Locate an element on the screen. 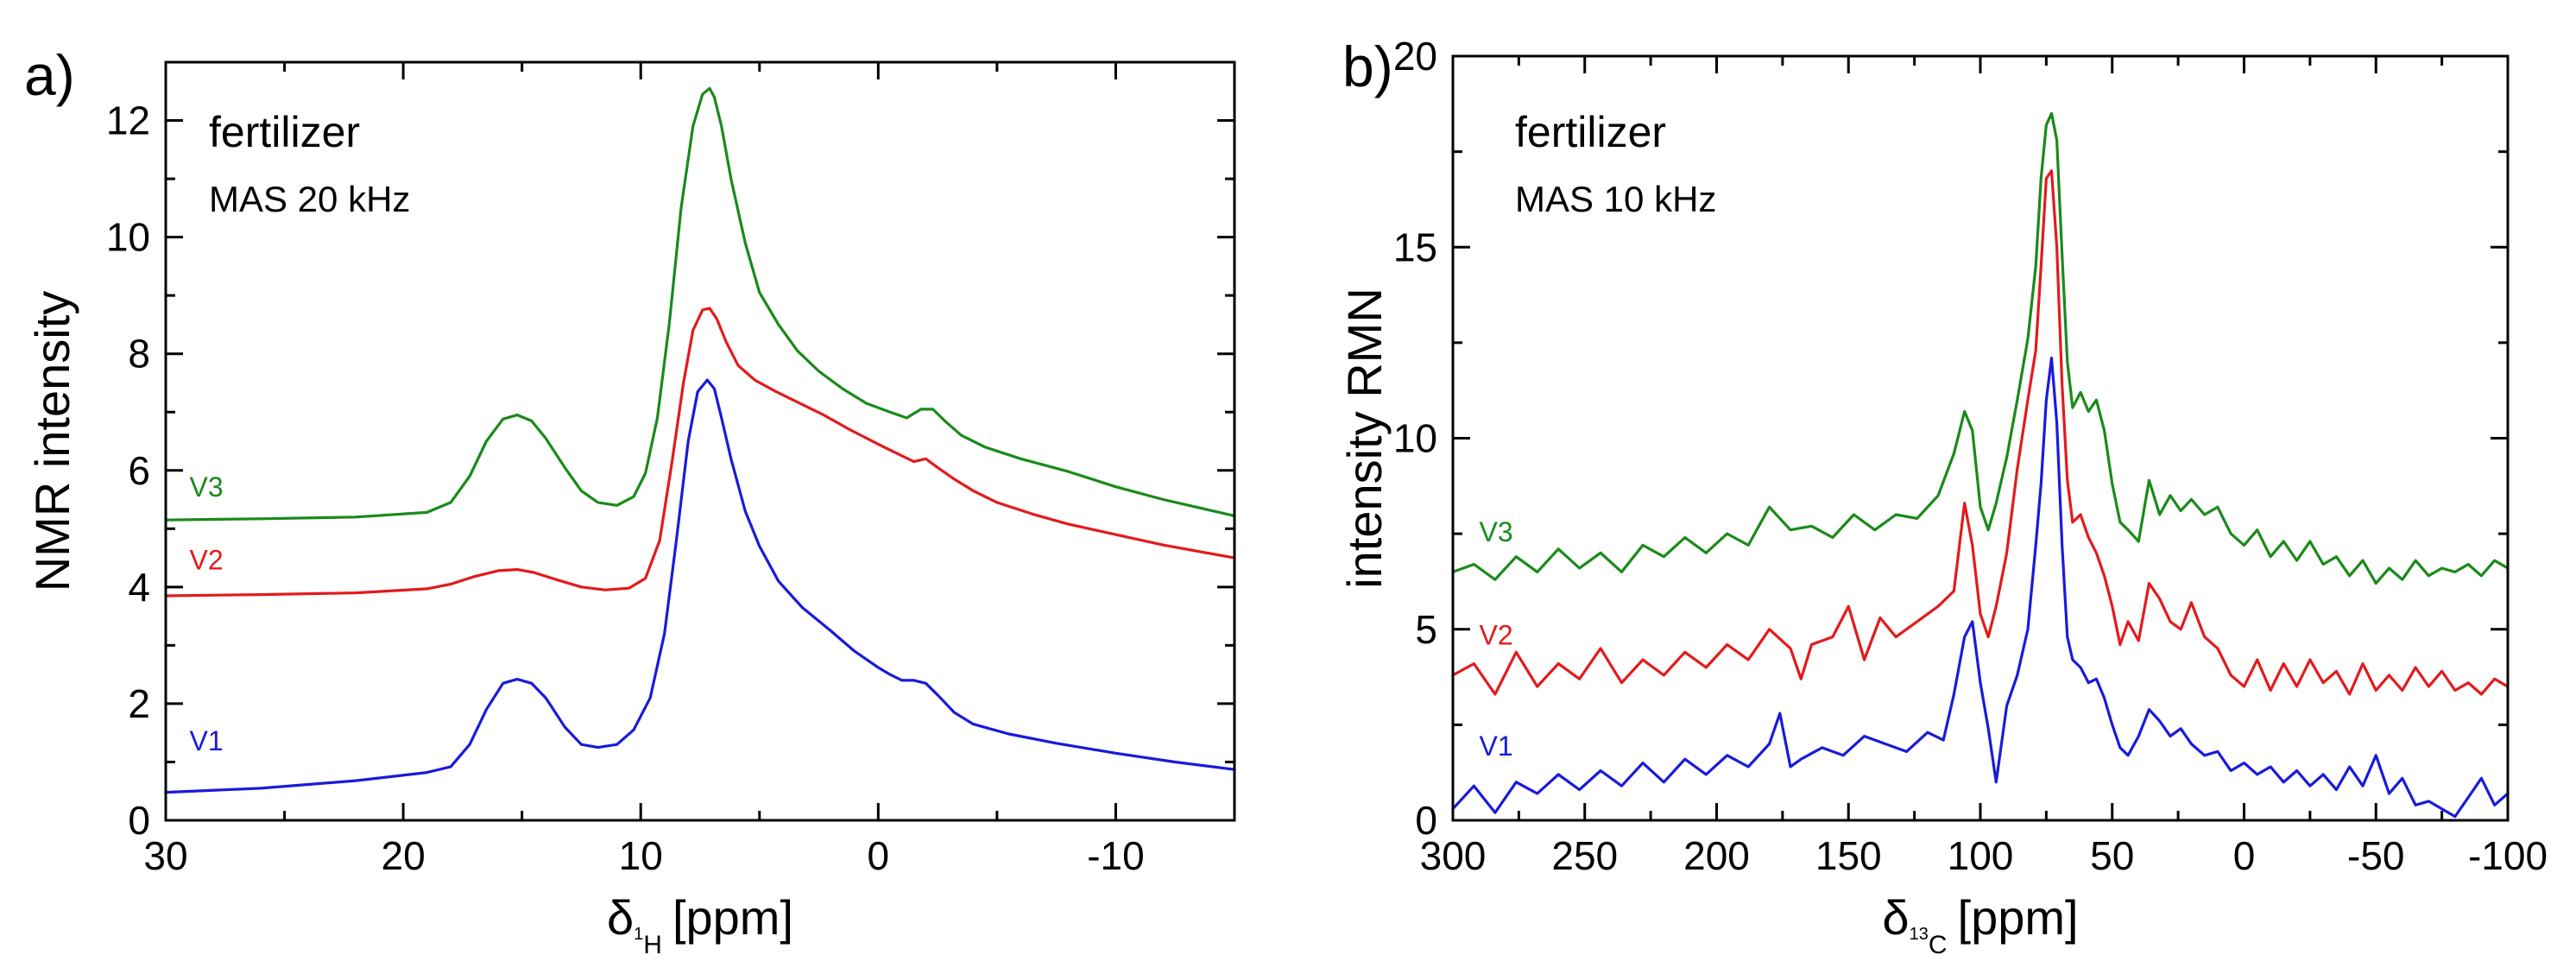  x-axis-nucleus: C is located at coordinates (1938, 945).